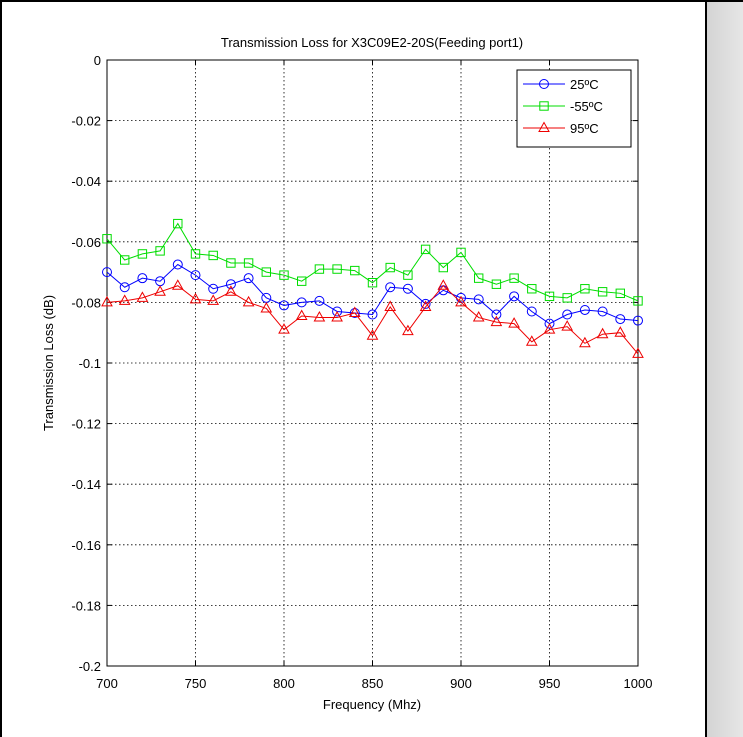 The image size is (743, 737). What do you see at coordinates (584, 128) in the screenshot?
I see `legend-label: 95ºC` at bounding box center [584, 128].